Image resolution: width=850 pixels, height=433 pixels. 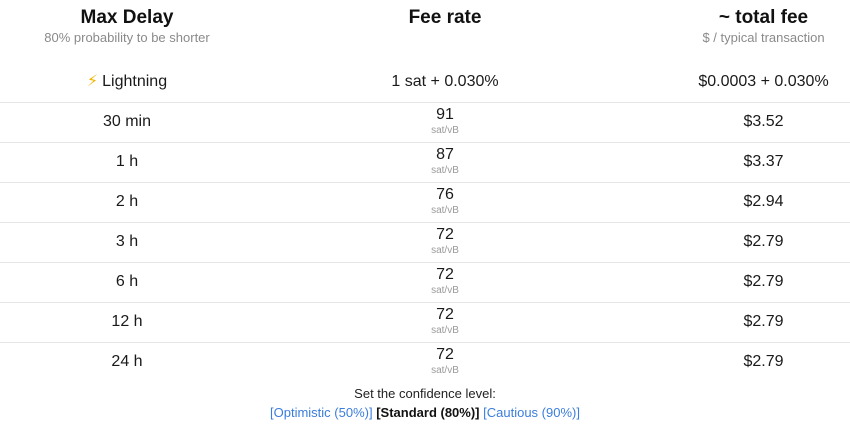 I want to click on header-max-delay: Max Delay 80% probability to be shorter, so click(x=127, y=23).